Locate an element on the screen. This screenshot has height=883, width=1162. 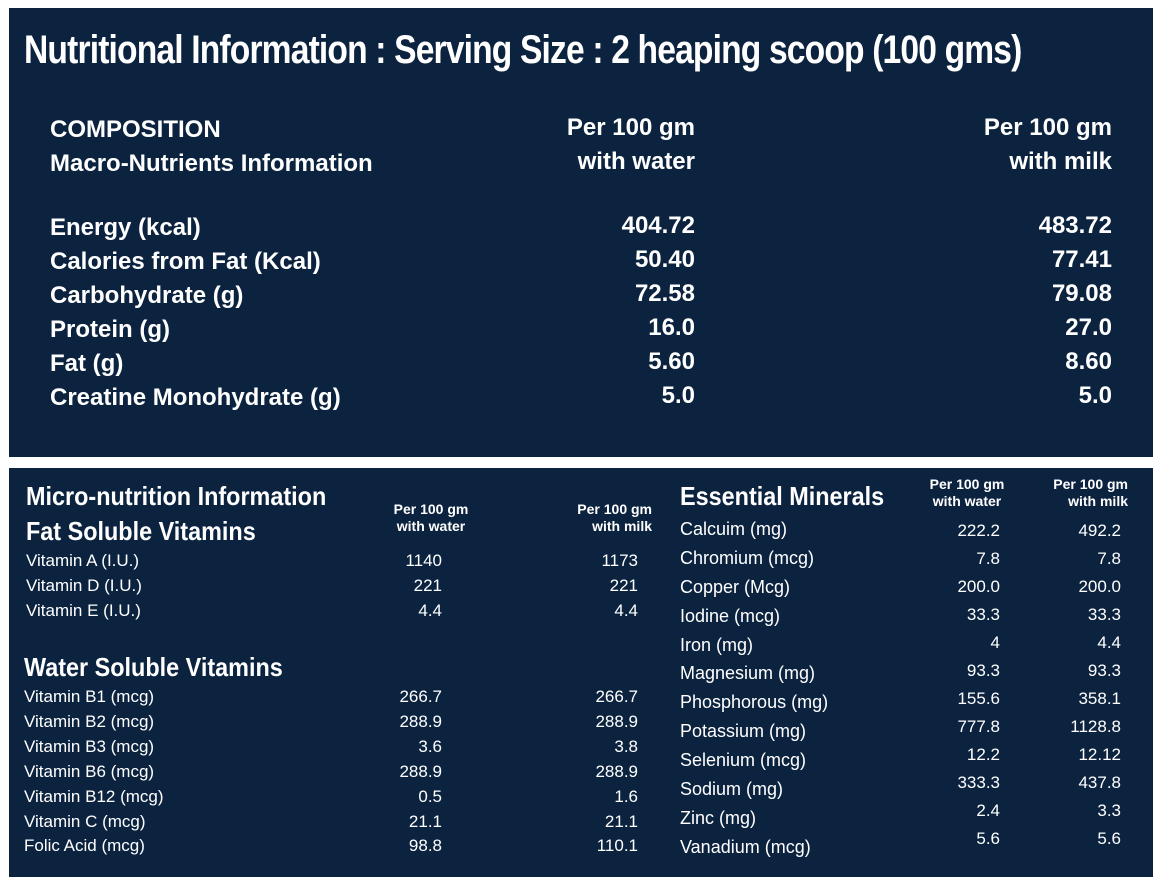
mineral-water: 2.4 is located at coordinates (988, 810).